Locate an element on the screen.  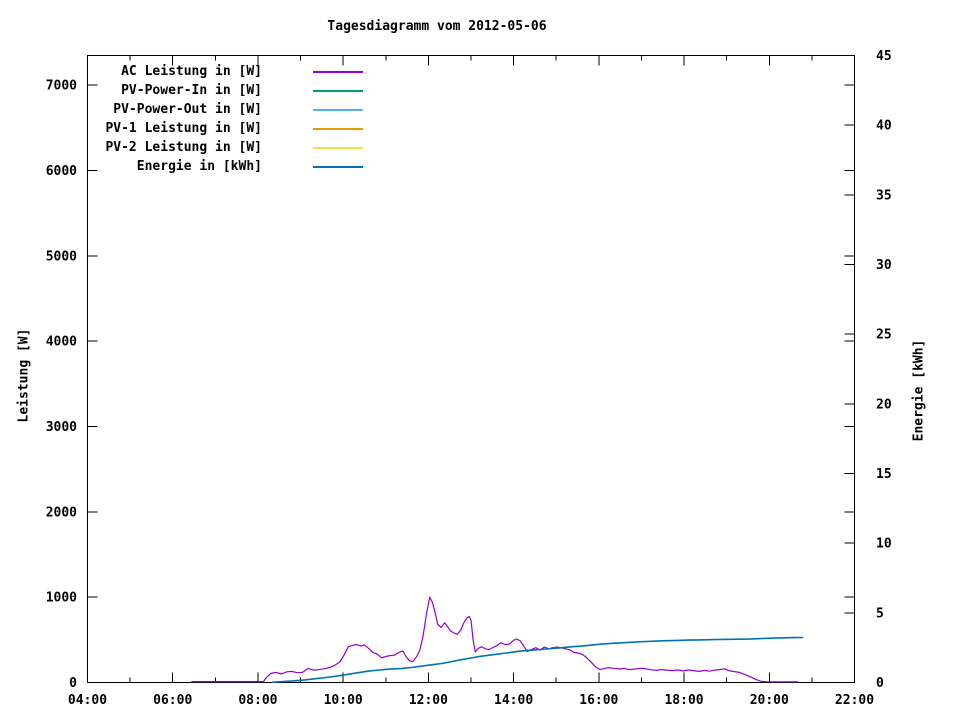
legend-item-label: PV-2 Leistung in [W] is located at coordinates (183, 147).